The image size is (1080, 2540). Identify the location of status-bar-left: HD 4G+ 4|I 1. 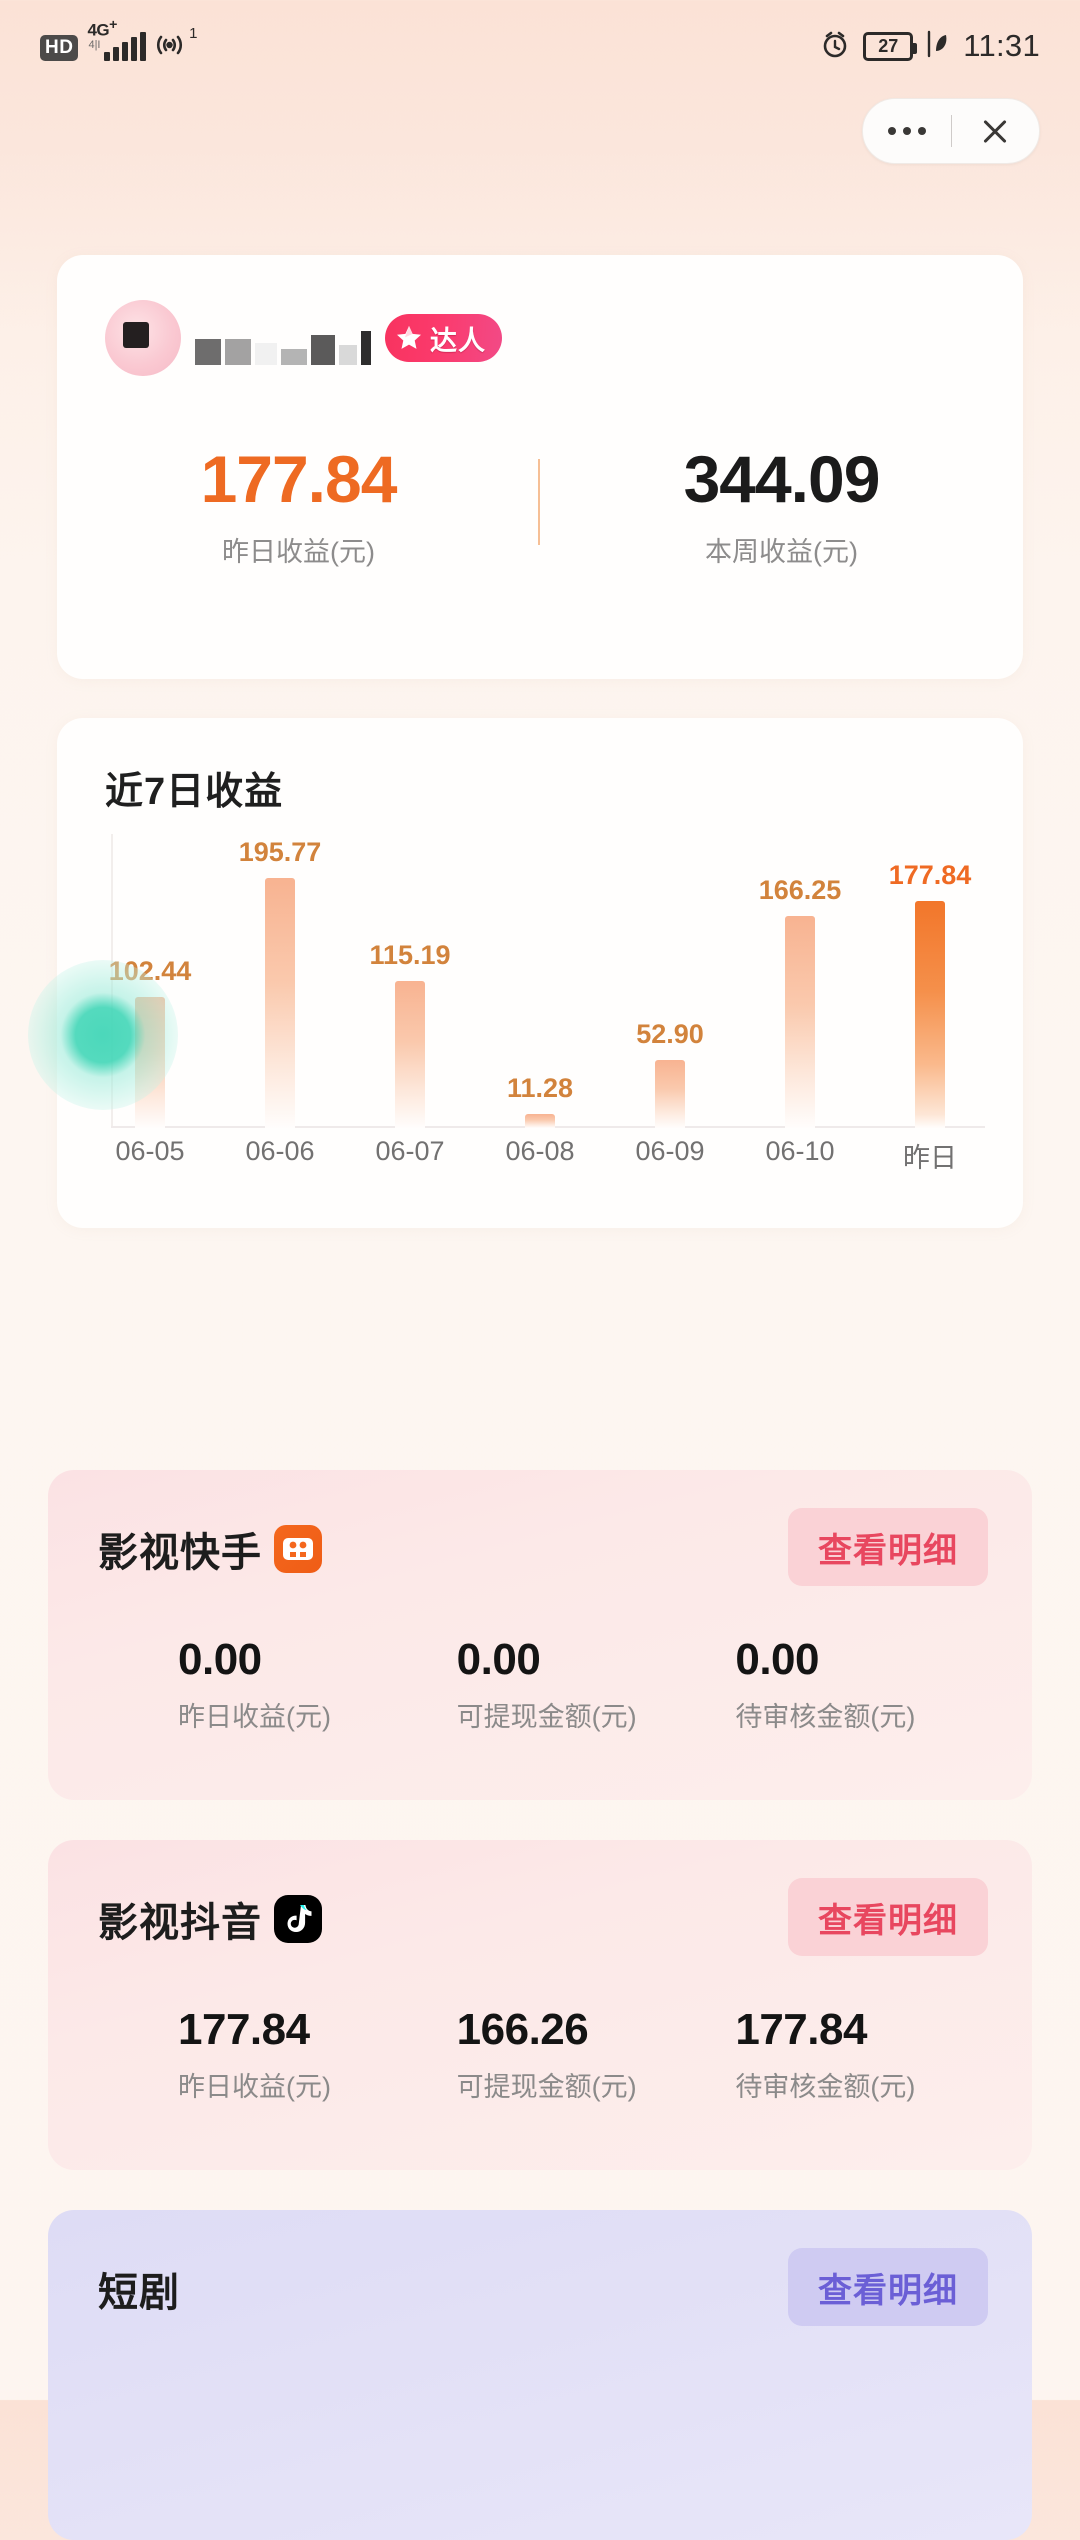
(118, 39).